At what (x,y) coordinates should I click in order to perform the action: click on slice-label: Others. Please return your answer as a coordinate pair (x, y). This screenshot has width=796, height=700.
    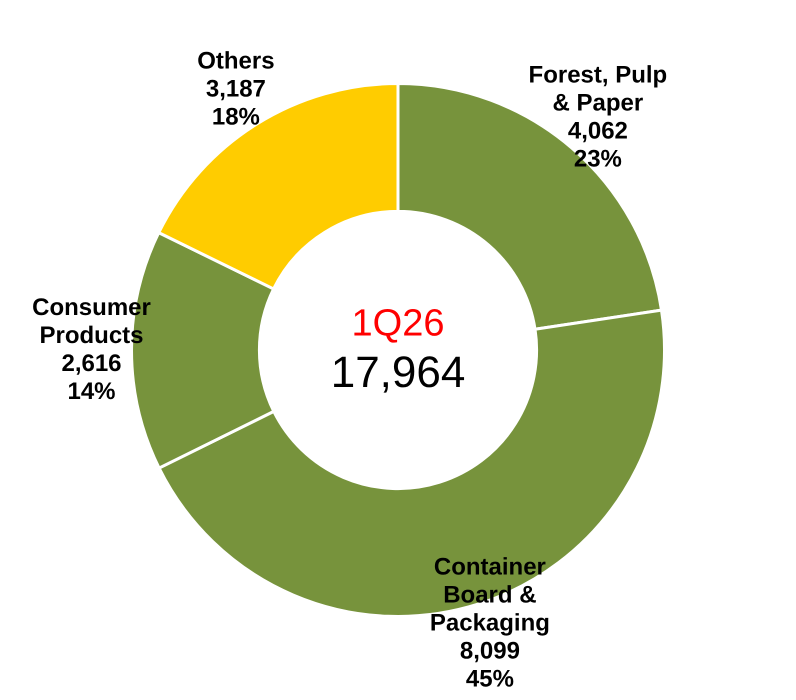
    Looking at the image, I should click on (236, 61).